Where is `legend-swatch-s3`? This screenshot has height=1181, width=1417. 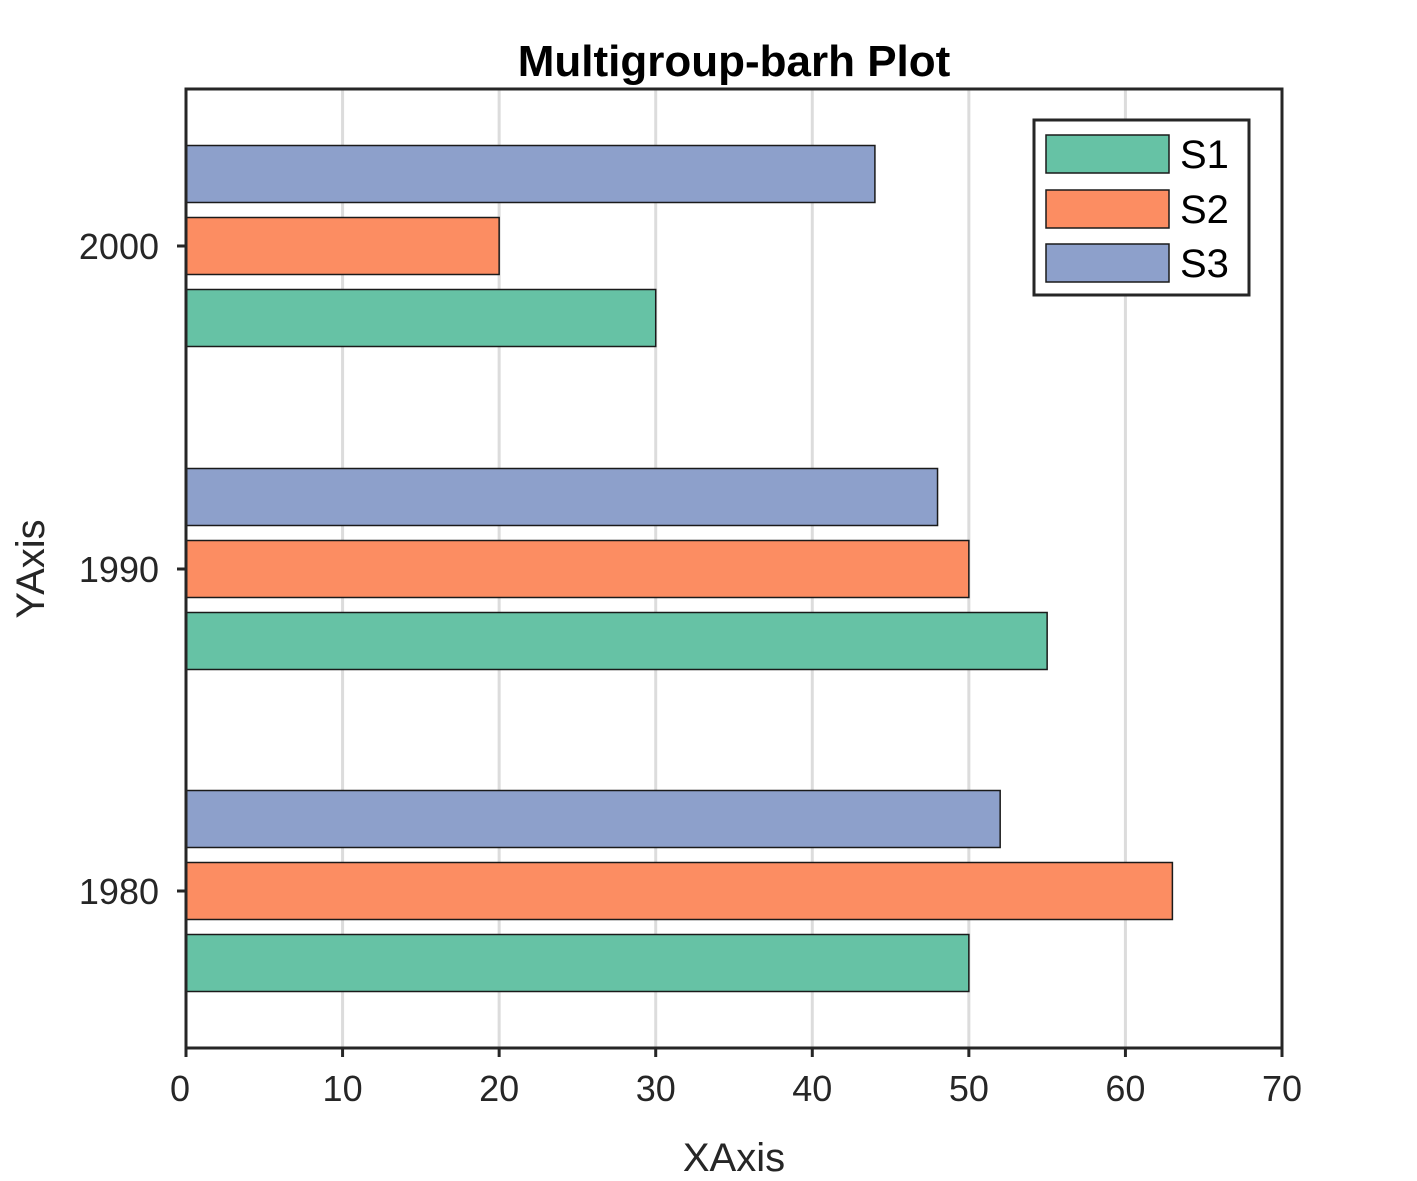
legend-swatch-s3 is located at coordinates (1107, 263).